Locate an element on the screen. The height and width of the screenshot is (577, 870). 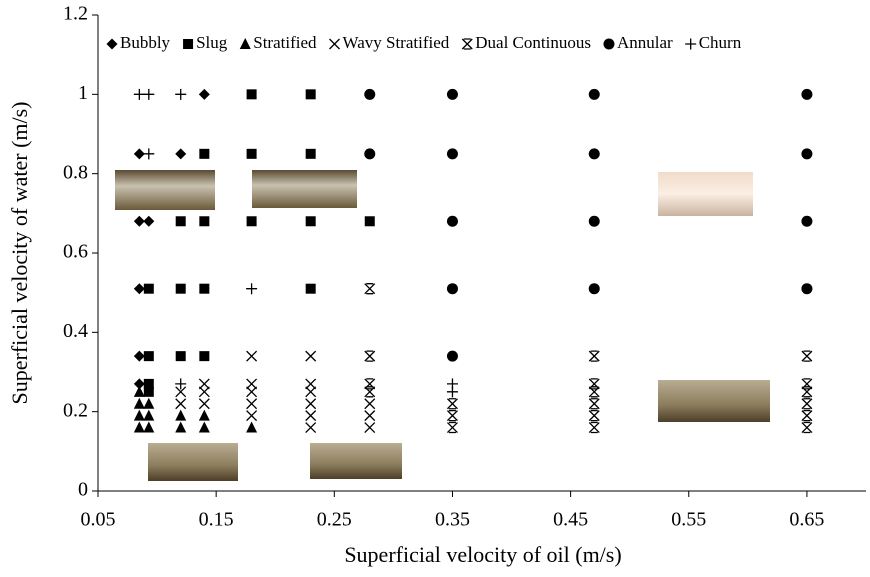
x-tick-label: 0.15 is located at coordinates (216, 520).